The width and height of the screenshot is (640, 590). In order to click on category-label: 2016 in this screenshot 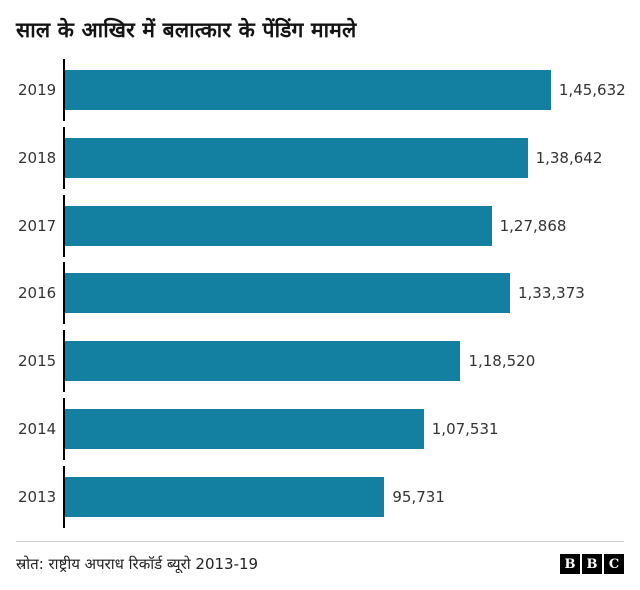, I will do `click(37, 293)`.